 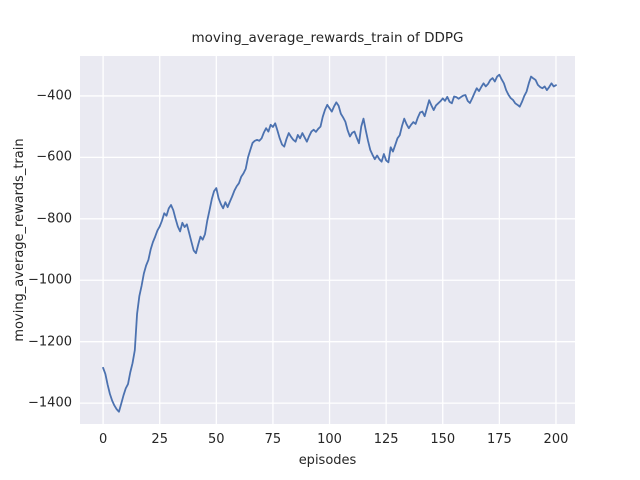 I want to click on x-tick-label: 75, so click(x=273, y=439).